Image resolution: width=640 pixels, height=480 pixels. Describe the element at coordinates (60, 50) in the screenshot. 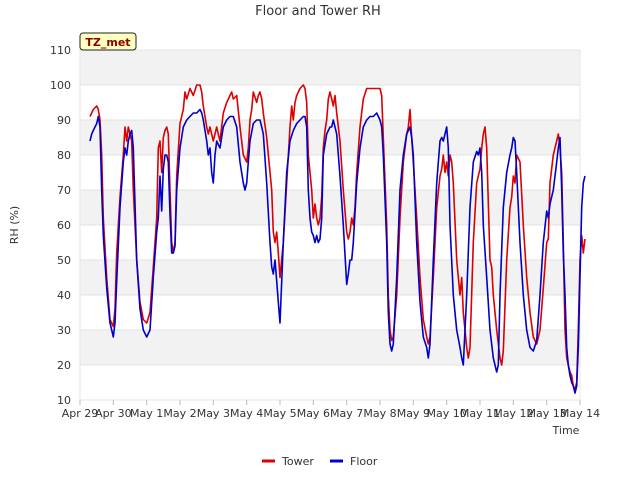

I see `y-tick-label: 110` at that location.